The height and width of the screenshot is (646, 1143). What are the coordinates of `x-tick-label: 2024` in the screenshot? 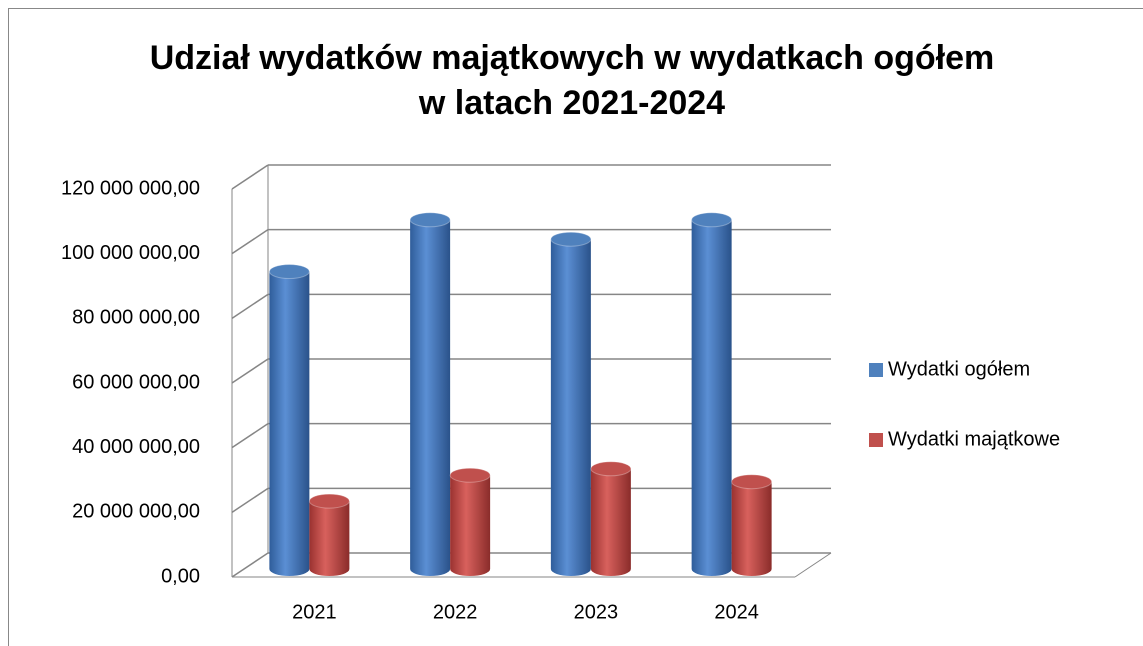 It's located at (736, 612).